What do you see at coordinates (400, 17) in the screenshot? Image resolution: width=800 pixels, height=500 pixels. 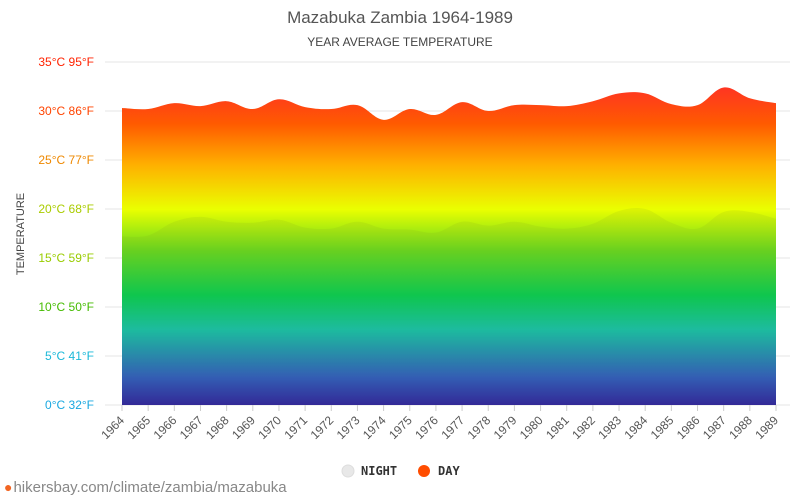 I see `chart-title: Mazabuka Zambia 1964-1989` at bounding box center [400, 17].